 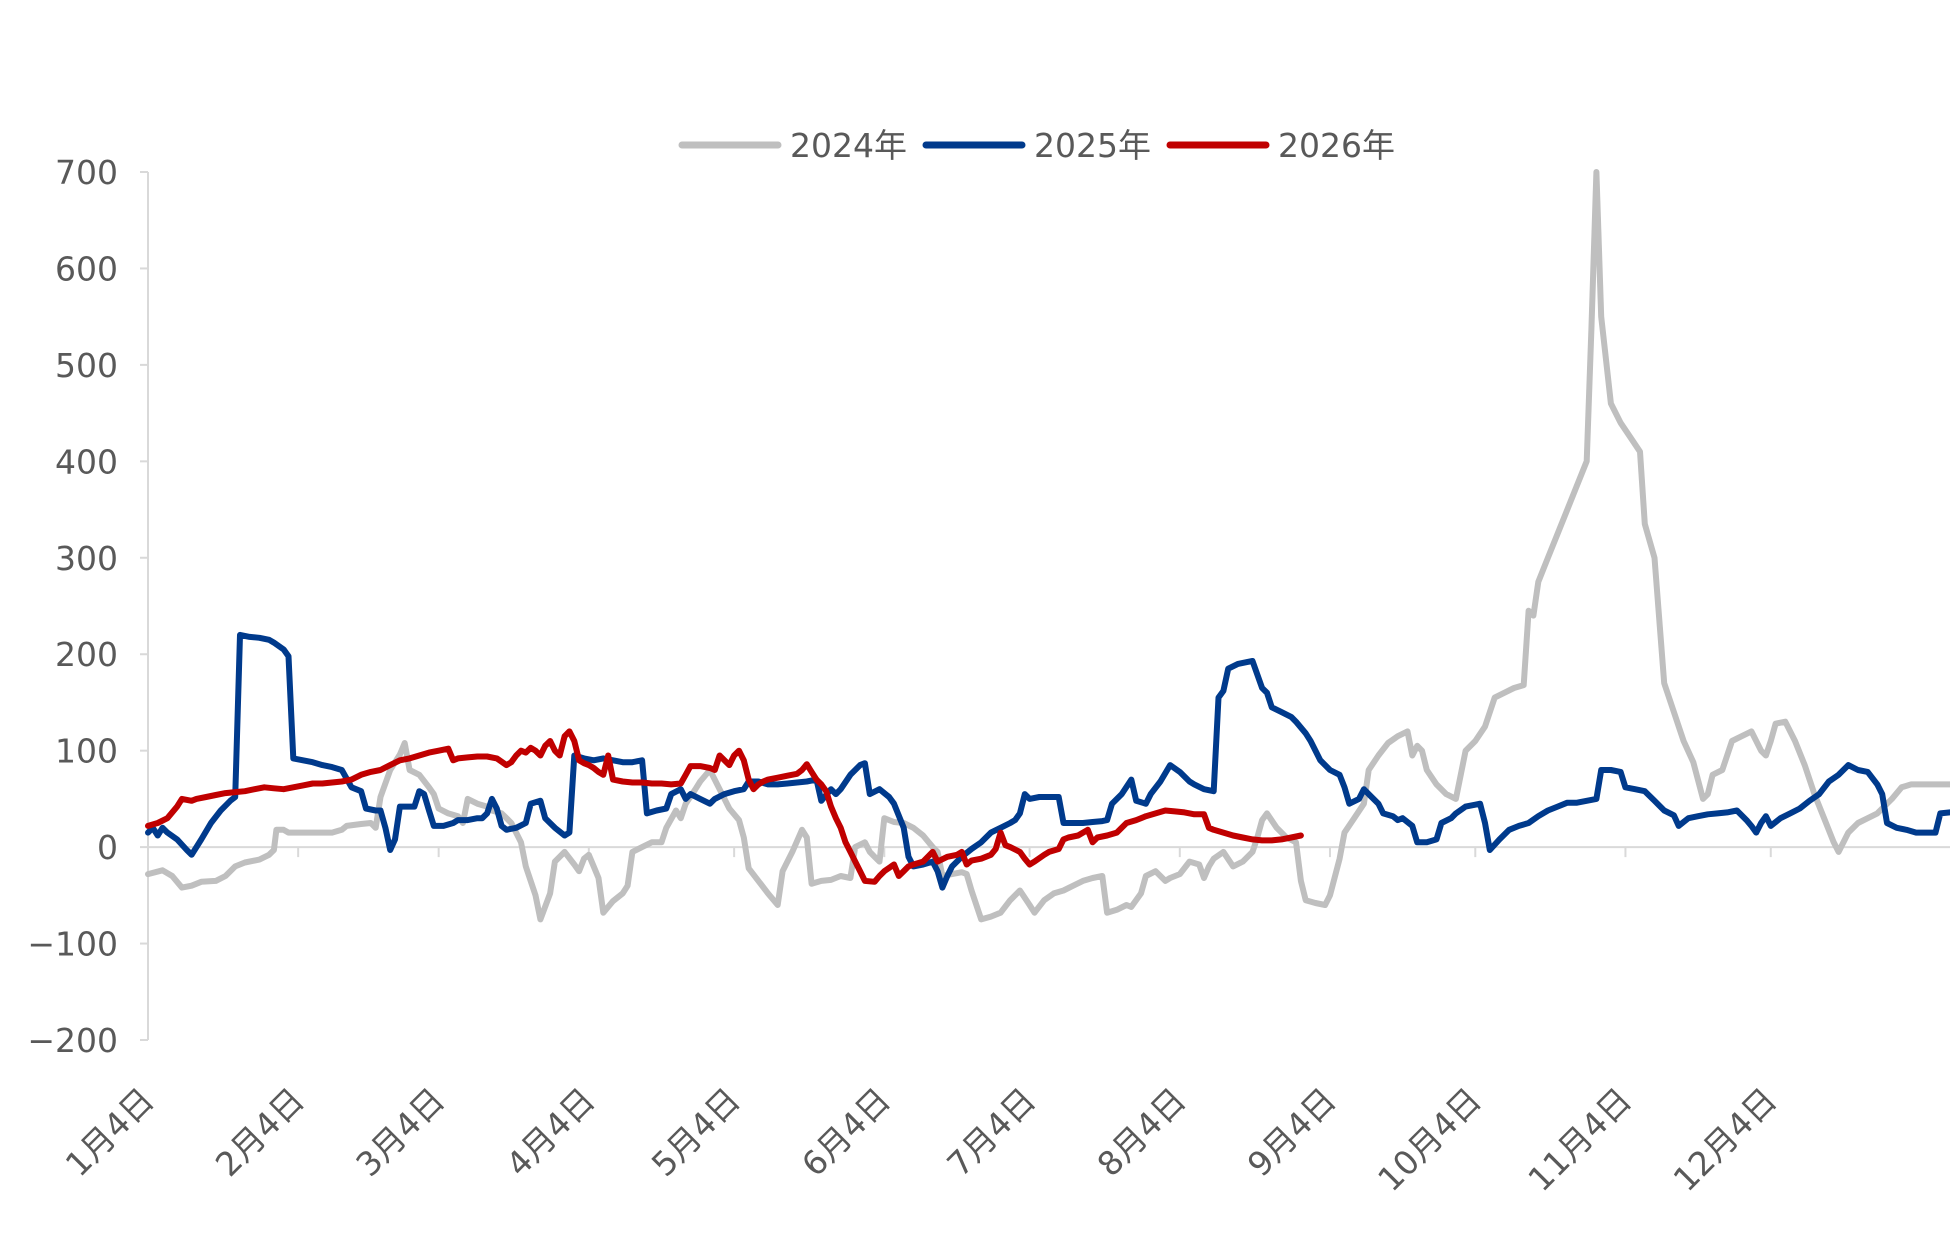 I want to click on y-tick-label: 600, so click(x=86, y=268).